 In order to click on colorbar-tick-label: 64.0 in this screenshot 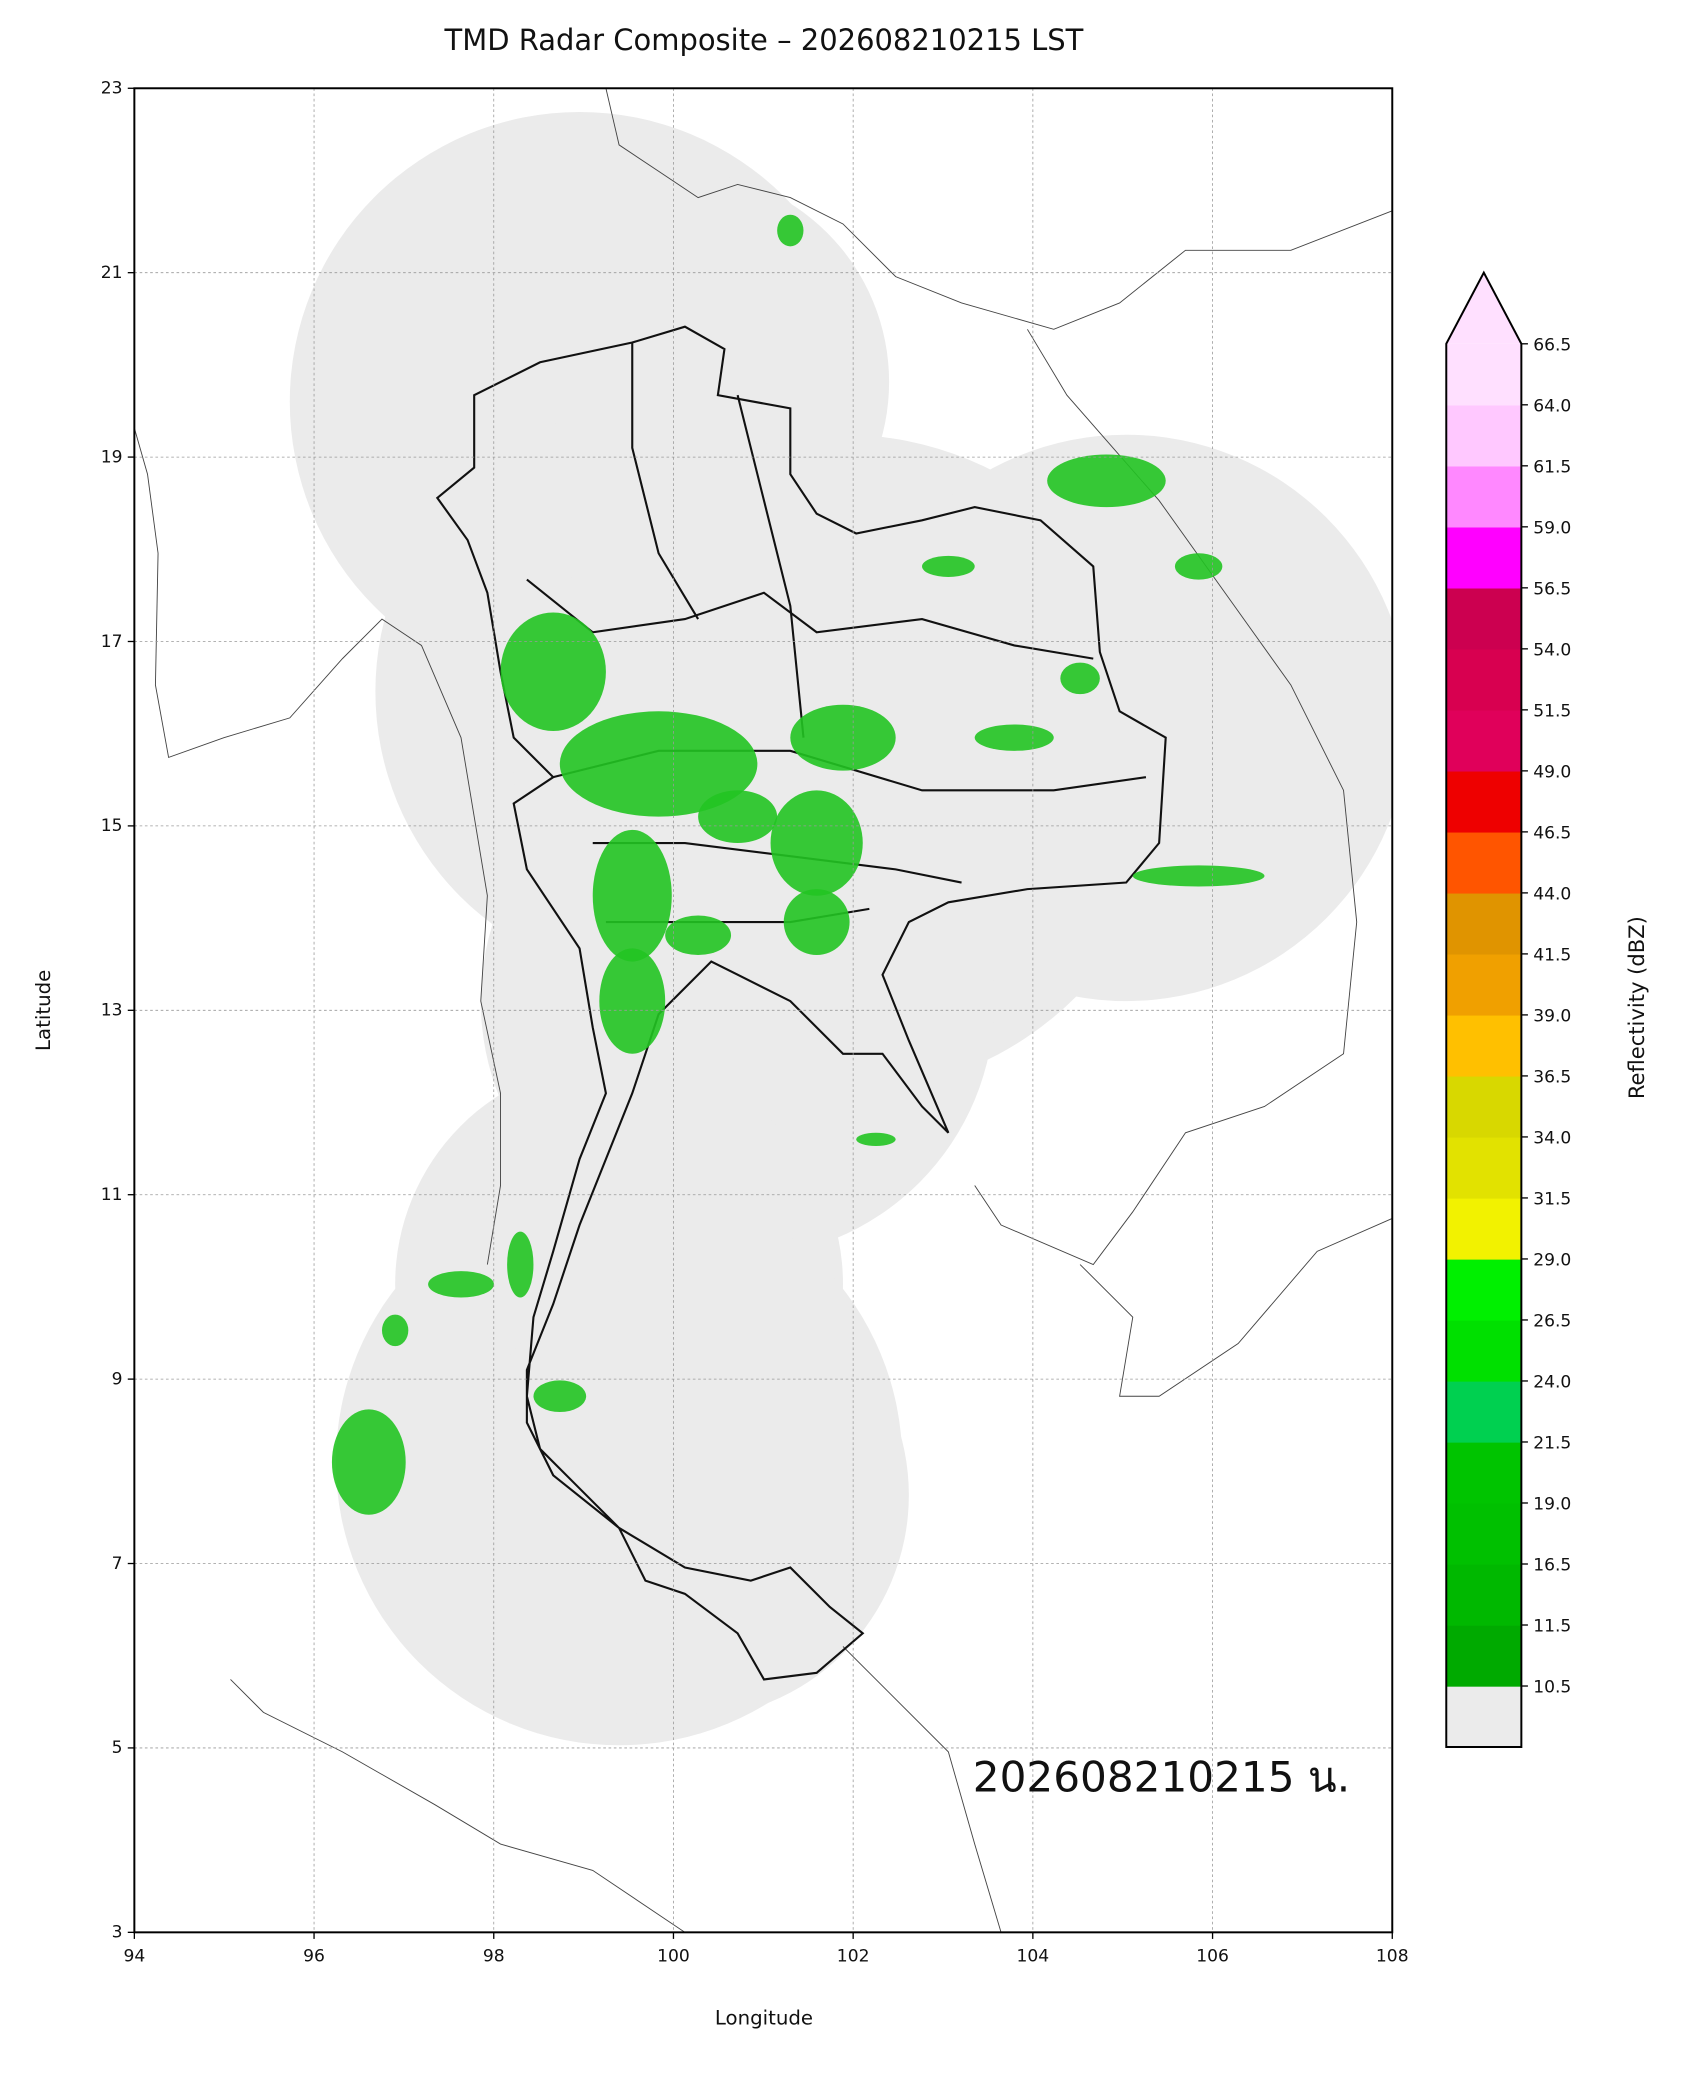, I will do `click(1552, 406)`.